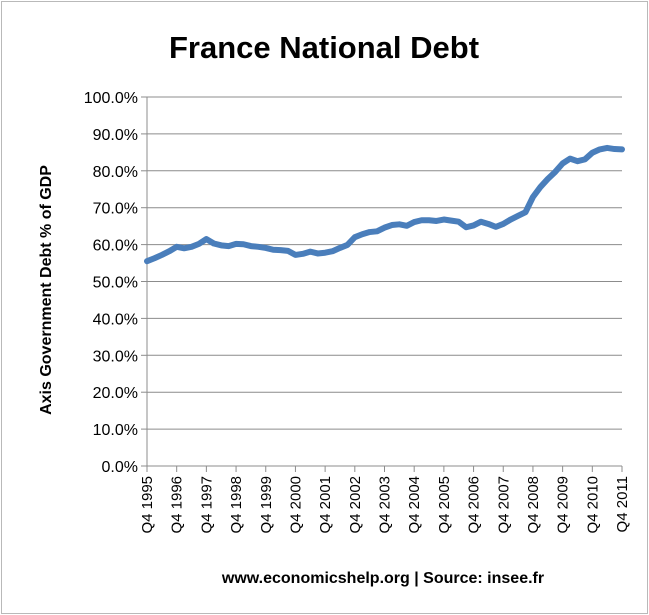 This screenshot has width=649, height=615. Describe the element at coordinates (115, 283) in the screenshot. I see `y-tick-label: 50.0%` at that location.